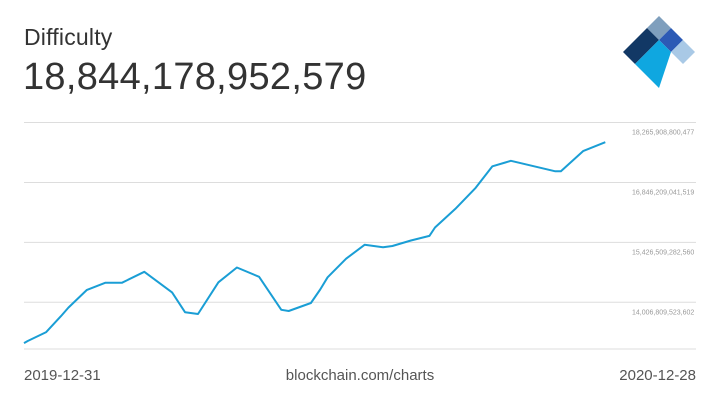 The height and width of the screenshot is (405, 720). I want to click on y-tick-label: 14,006,809,523,602, so click(663, 312).